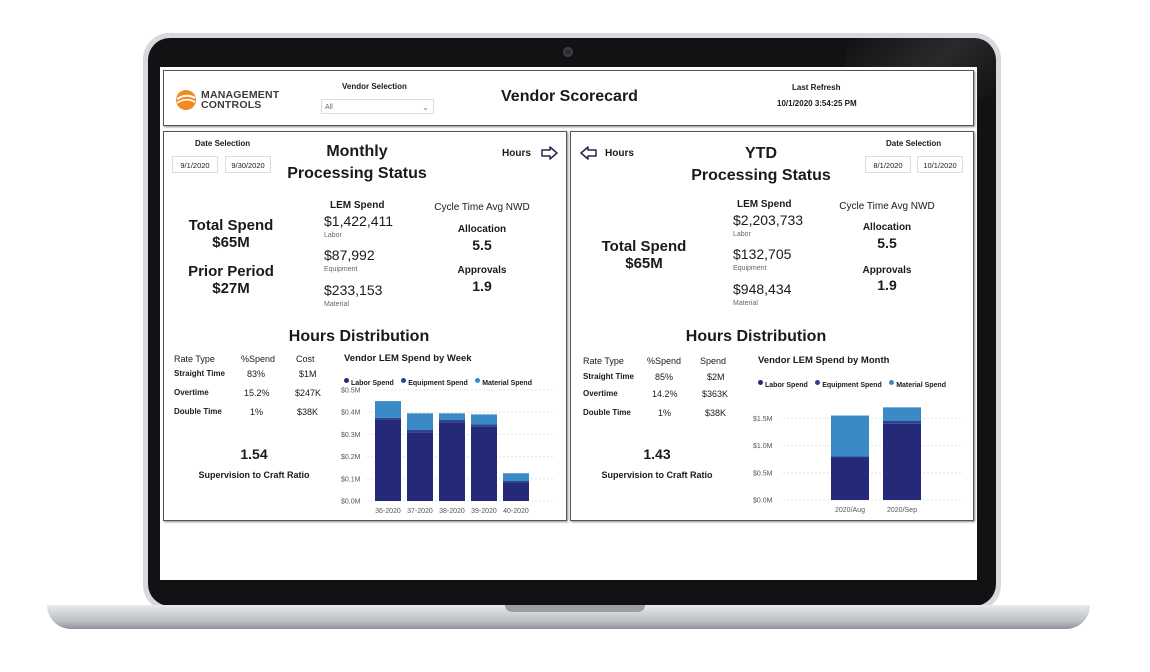  I want to click on vendor-selection-label: Vendor Selection, so click(374, 86).